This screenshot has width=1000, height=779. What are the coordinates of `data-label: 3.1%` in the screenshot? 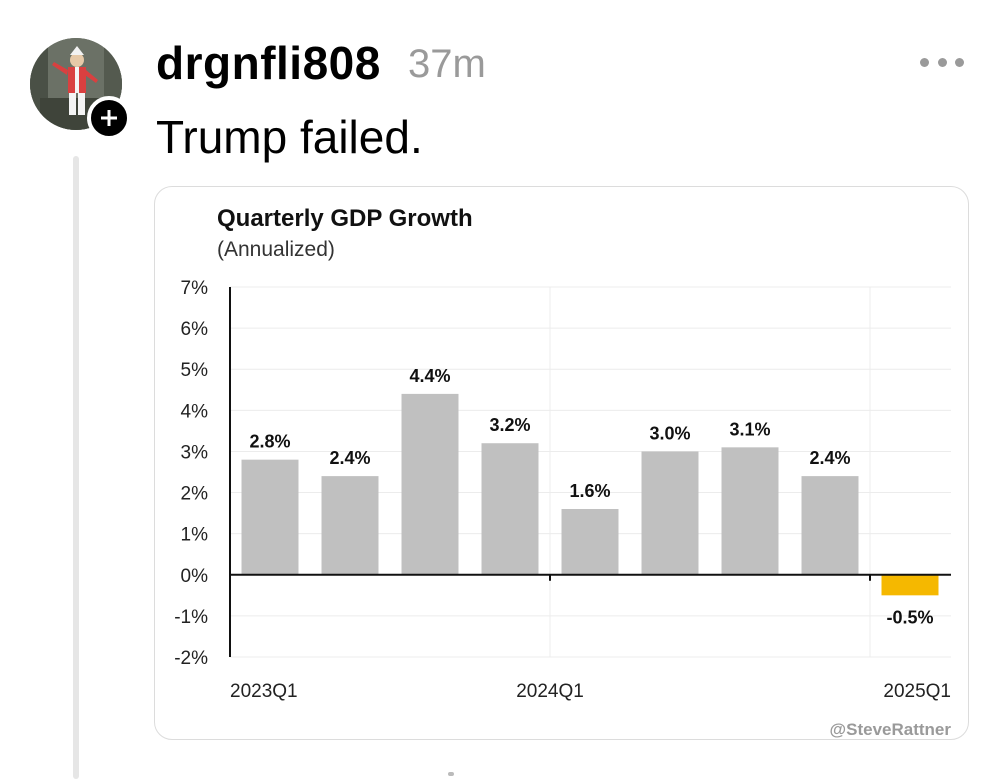 It's located at (749, 429).